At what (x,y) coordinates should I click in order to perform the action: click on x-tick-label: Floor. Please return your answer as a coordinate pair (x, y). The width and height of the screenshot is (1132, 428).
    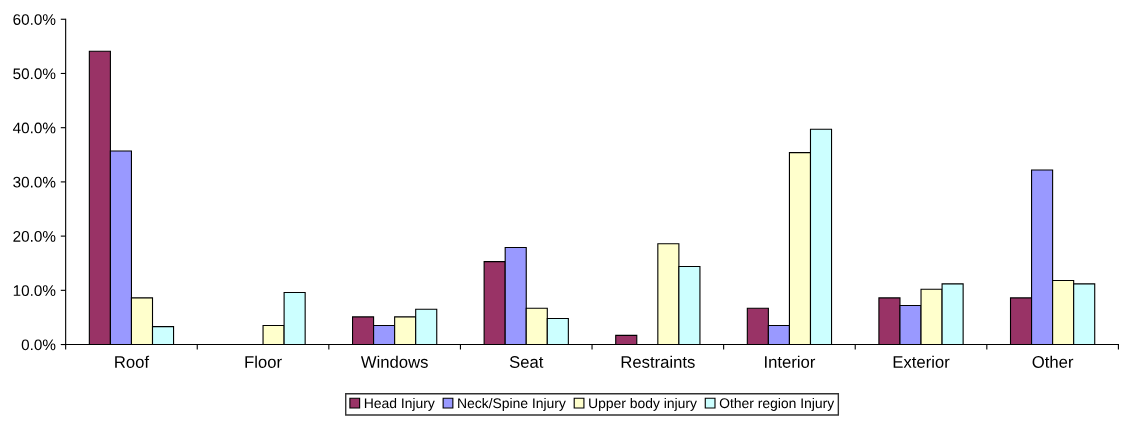
    Looking at the image, I should click on (263, 361).